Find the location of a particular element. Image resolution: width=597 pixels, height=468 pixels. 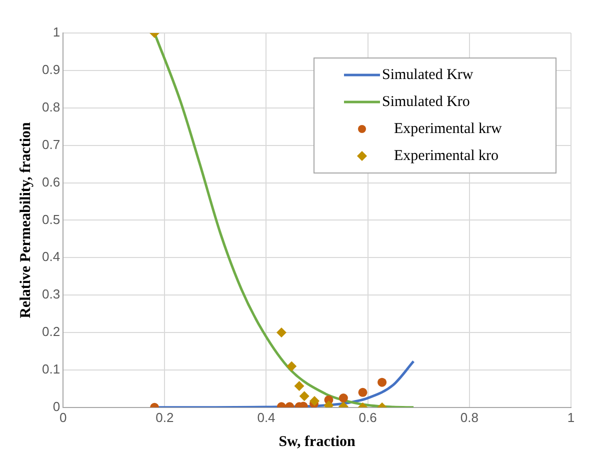

legend-label: Simulated Kro is located at coordinates (426, 102).